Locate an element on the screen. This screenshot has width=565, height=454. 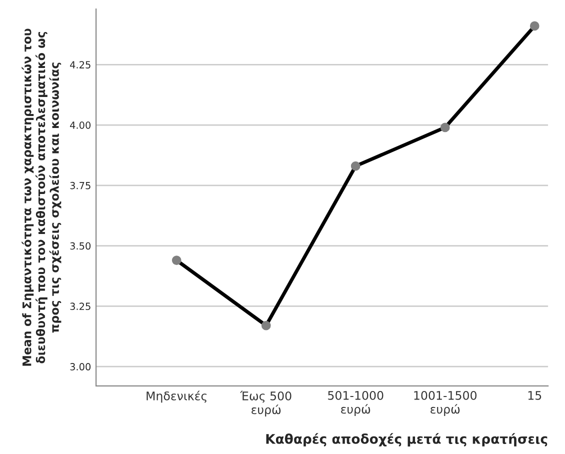
y-tick-label: 3.00 is located at coordinates (80, 366).